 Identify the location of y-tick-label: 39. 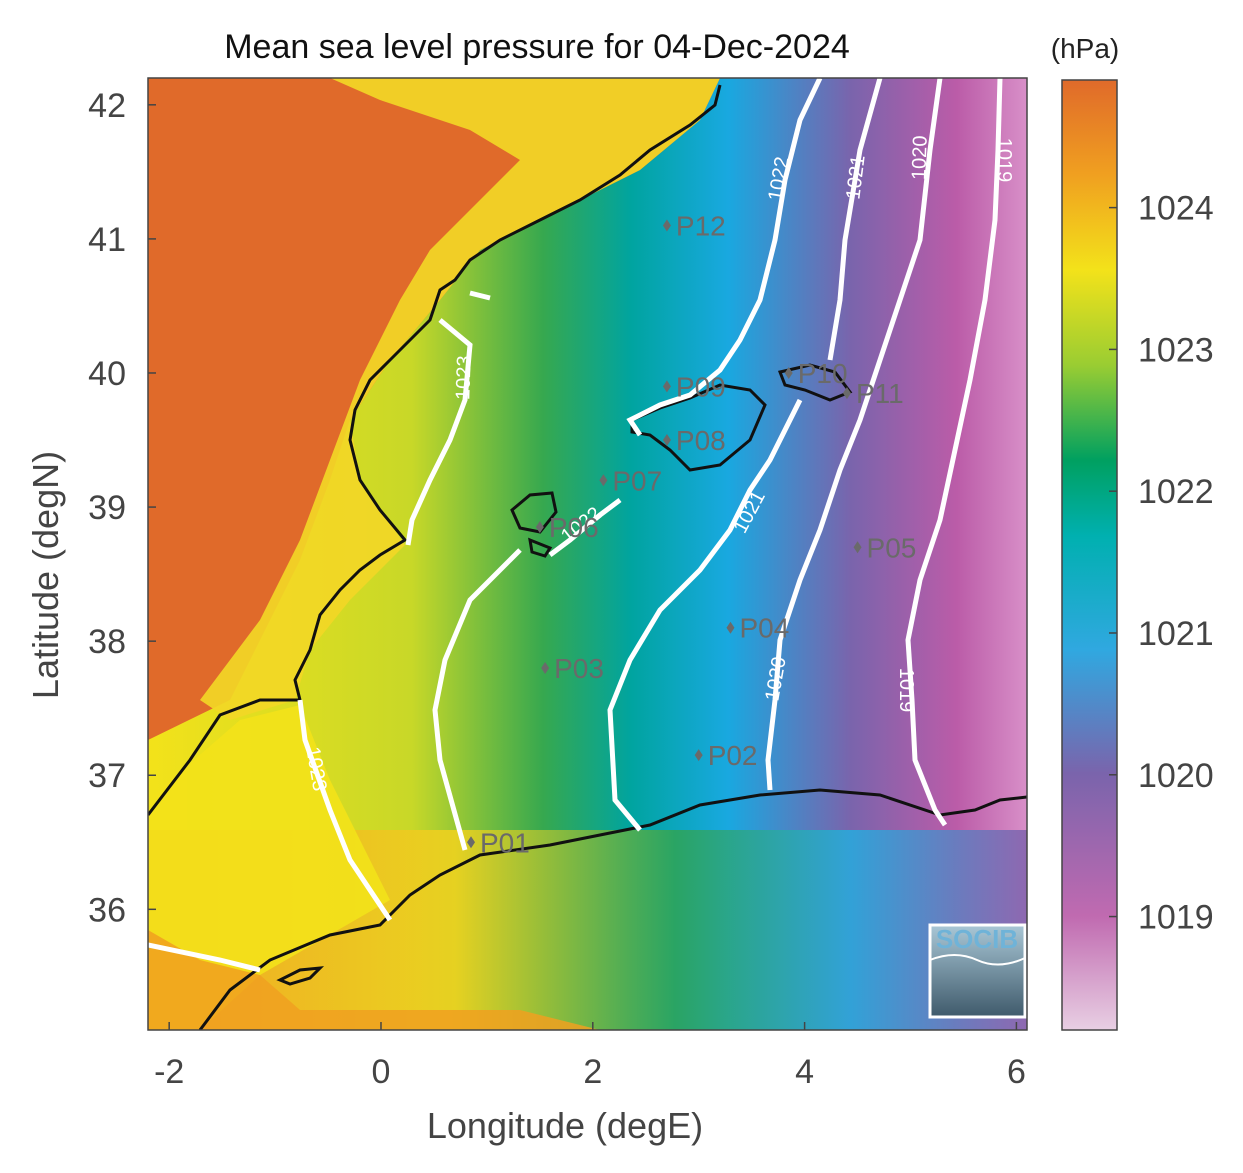
(107, 508).